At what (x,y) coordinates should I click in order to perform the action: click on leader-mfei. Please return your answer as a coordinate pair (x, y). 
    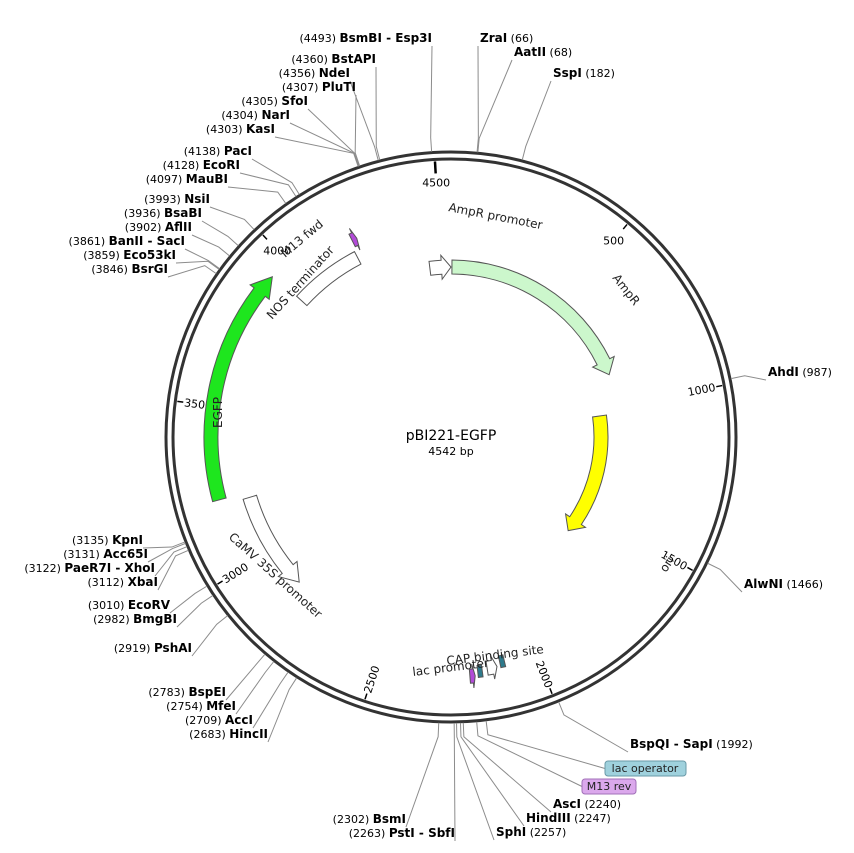
    Looking at the image, I should click on (255, 688).